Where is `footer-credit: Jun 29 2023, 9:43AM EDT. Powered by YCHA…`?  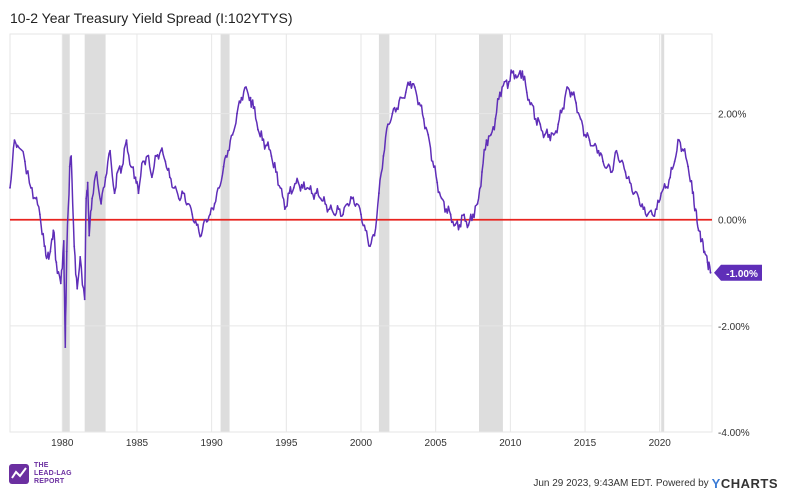
footer-credit: Jun 29 2023, 9:43AM EDT. Powered by YCHA… is located at coordinates (655, 483).